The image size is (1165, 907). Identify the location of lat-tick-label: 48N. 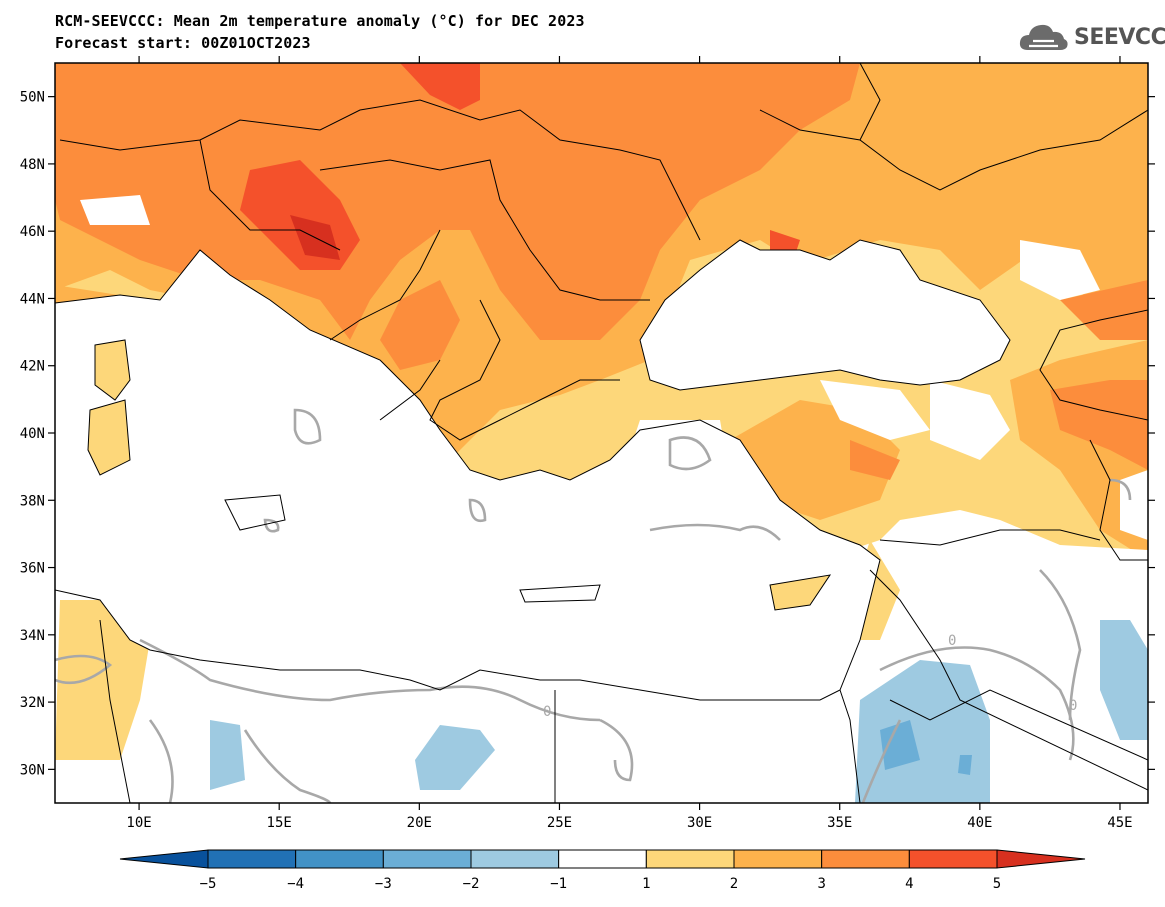
(32, 165).